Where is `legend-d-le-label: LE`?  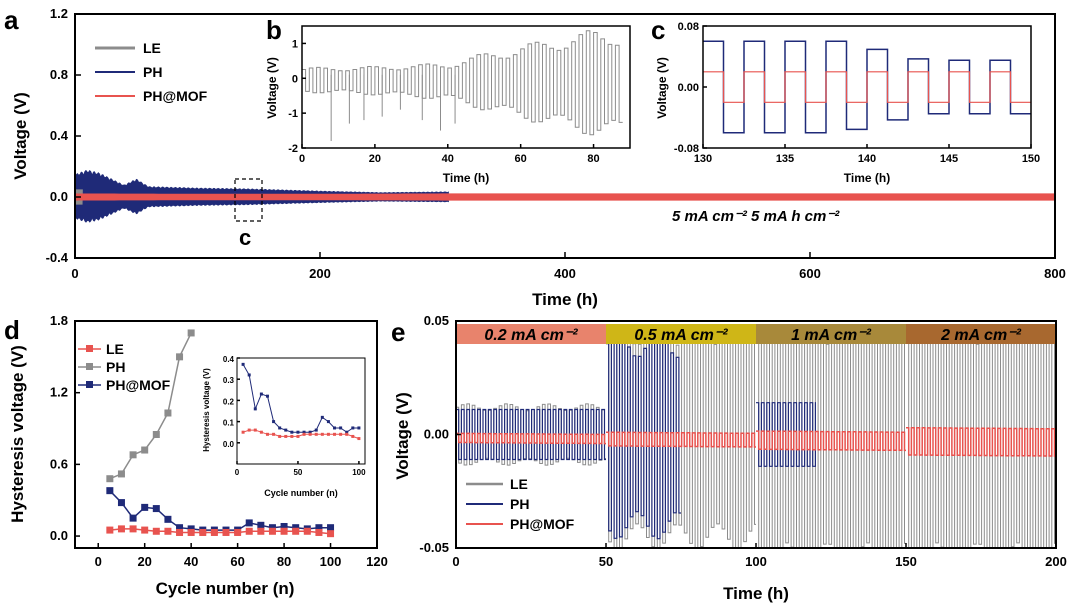 legend-d-le-label: LE is located at coordinates (115, 349).